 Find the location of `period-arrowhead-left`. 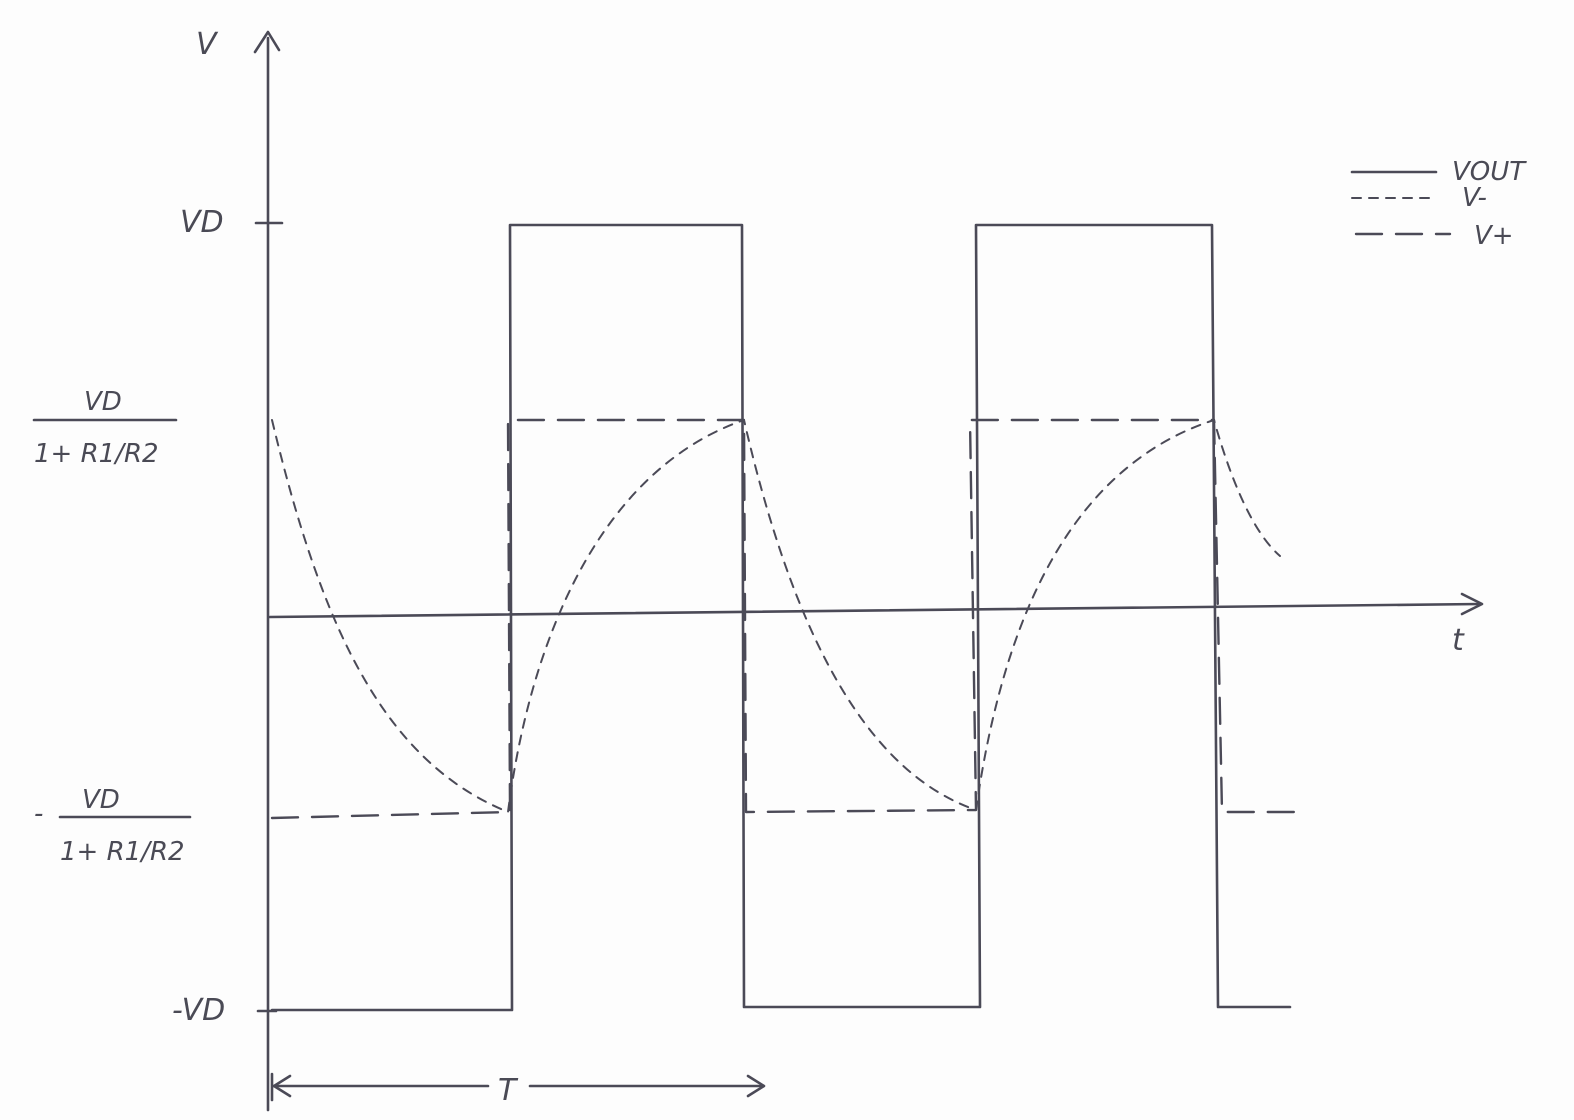

period-arrowhead-left is located at coordinates (282, 1086).